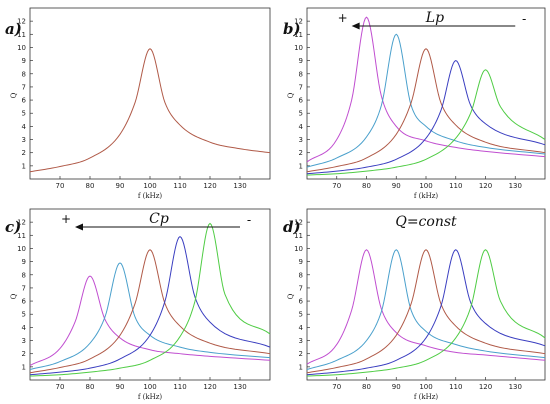 Image resolution: width=550 pixels, height=404 pixels. Describe the element at coordinates (13, 29) in the screenshot. I see `panel-letter: a)` at that location.